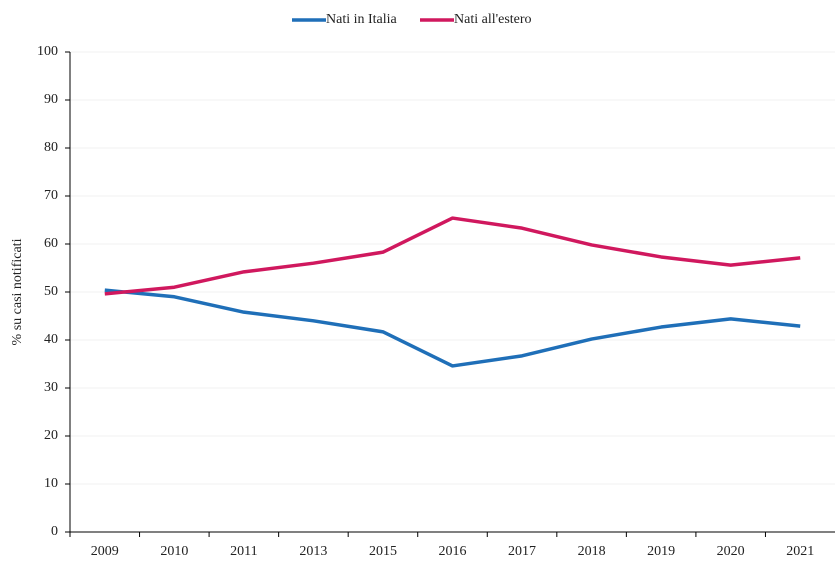  What do you see at coordinates (51, 339) in the screenshot?
I see `y-tick-label: 40` at bounding box center [51, 339].